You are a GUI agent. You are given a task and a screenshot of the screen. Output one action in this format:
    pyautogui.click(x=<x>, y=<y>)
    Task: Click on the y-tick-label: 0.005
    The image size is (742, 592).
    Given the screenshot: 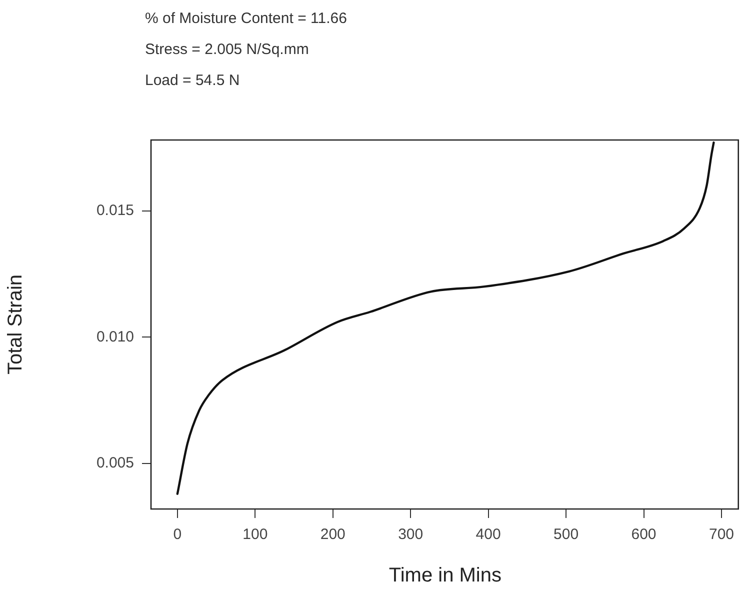 What is the action you would take?
    pyautogui.click(x=115, y=463)
    